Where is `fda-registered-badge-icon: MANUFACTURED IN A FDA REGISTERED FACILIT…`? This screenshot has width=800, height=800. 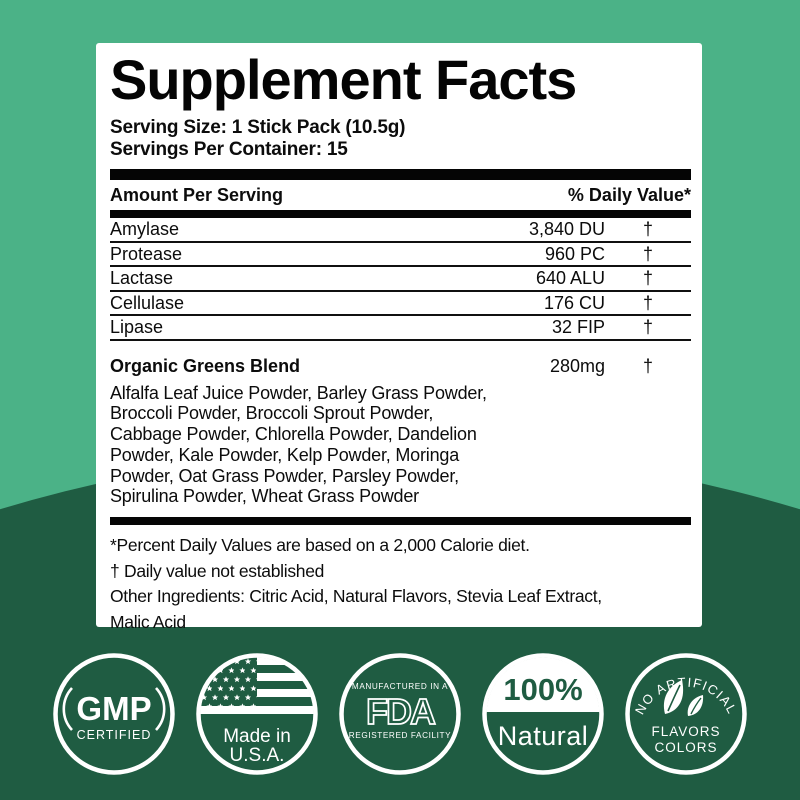
fda-registered-badge-icon: MANUFACTURED IN A FDA REGISTERED FACILIT… is located at coordinates (400, 714).